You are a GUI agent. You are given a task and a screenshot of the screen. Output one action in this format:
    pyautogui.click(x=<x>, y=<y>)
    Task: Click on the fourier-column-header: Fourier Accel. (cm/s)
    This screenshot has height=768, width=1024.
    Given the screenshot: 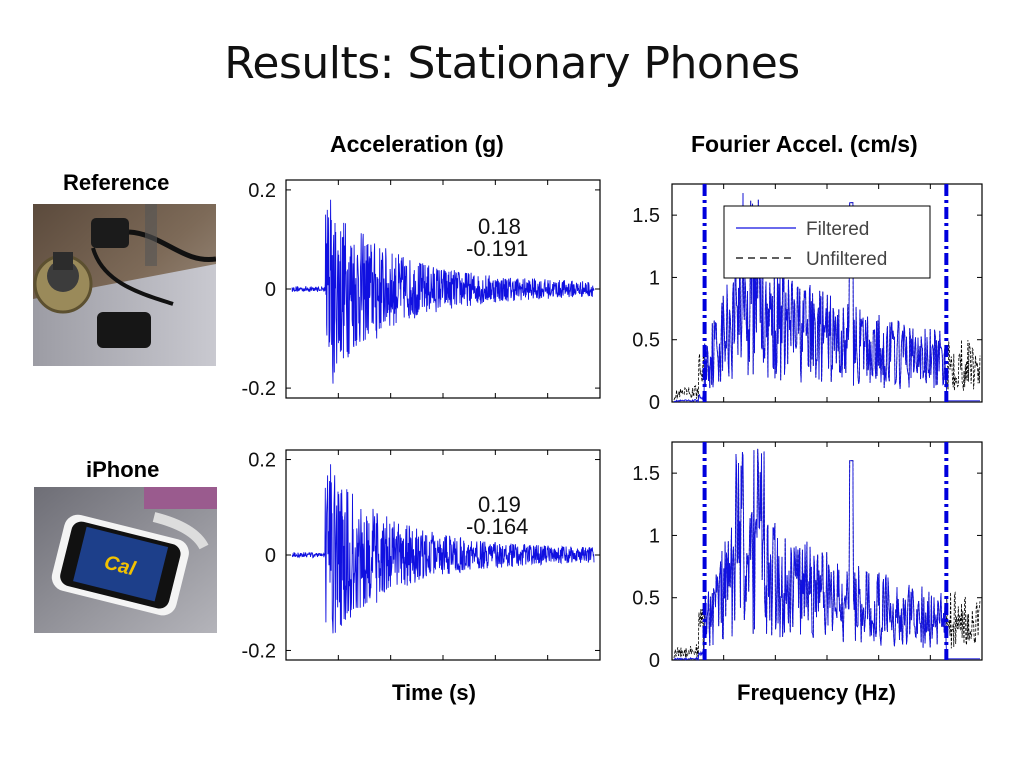 What is the action you would take?
    pyautogui.click(x=804, y=144)
    